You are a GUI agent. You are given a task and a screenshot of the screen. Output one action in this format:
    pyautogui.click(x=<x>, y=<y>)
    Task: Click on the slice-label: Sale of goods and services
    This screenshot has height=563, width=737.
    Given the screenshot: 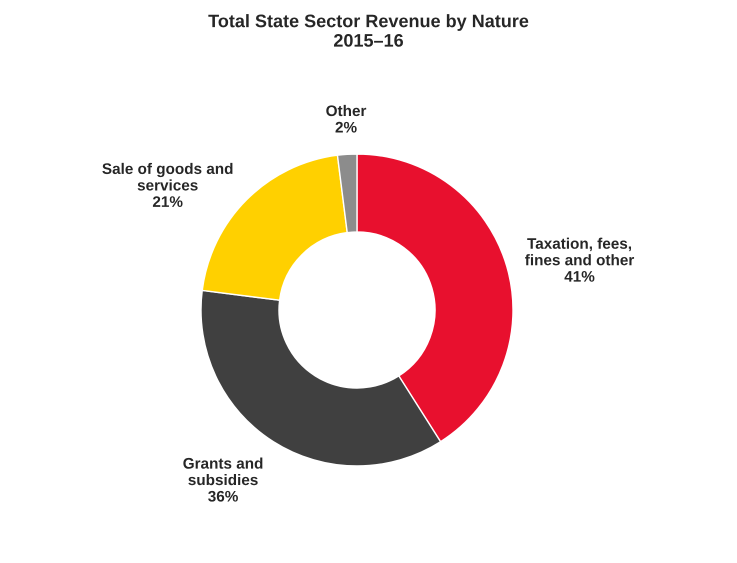 What is the action you would take?
    pyautogui.click(x=167, y=176)
    